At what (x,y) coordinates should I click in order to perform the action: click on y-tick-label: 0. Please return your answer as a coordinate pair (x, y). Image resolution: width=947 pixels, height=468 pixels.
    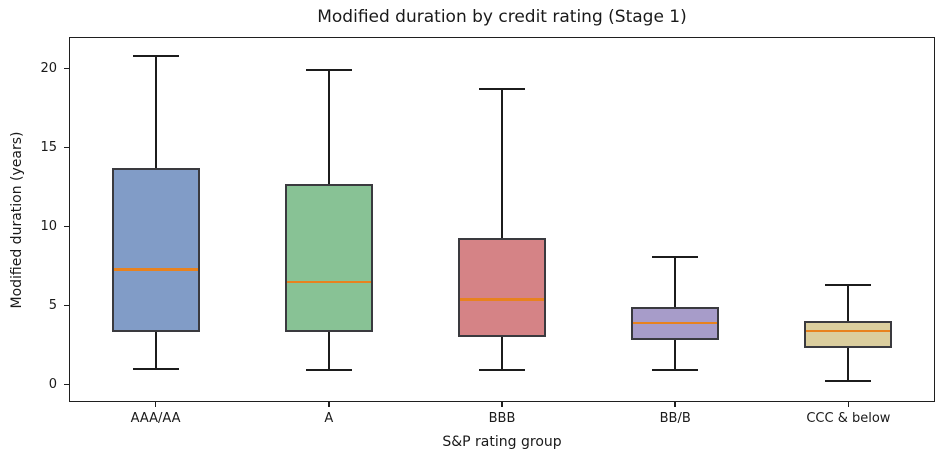
    Looking at the image, I should click on (52, 384).